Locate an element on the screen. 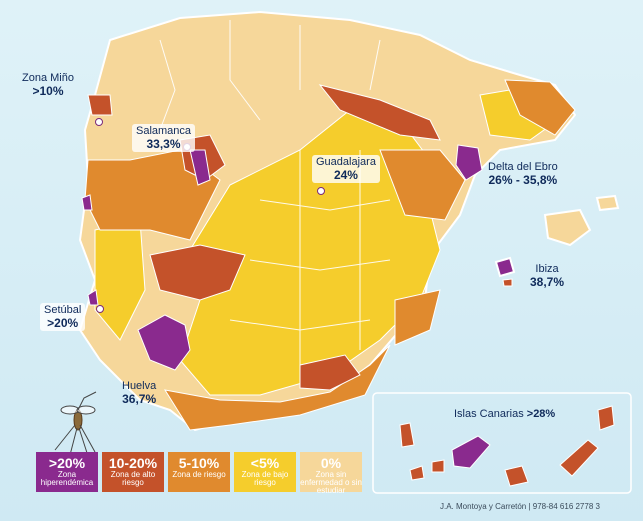  label-huelva: Huelva 36,7% is located at coordinates (139, 393).